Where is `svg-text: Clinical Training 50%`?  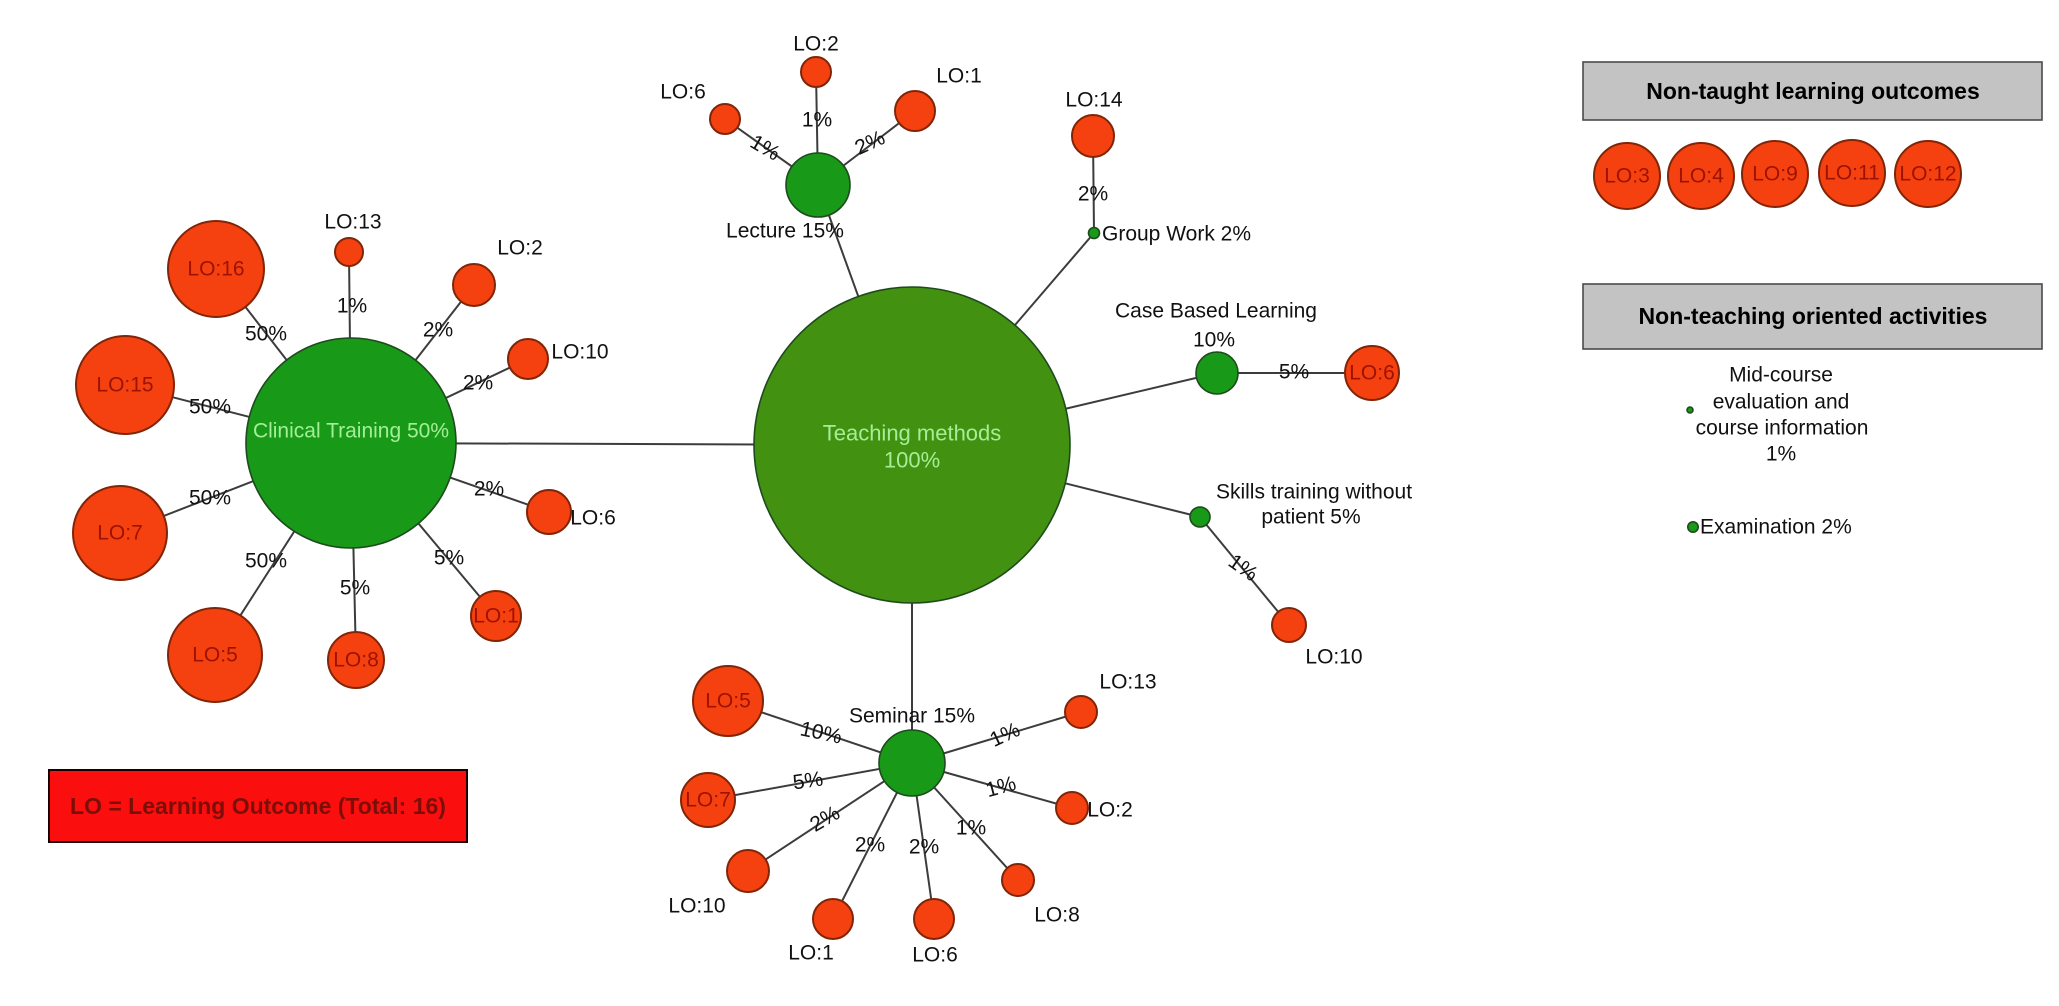
svg-text: Clinical Training 50% is located at coordinates (351, 431).